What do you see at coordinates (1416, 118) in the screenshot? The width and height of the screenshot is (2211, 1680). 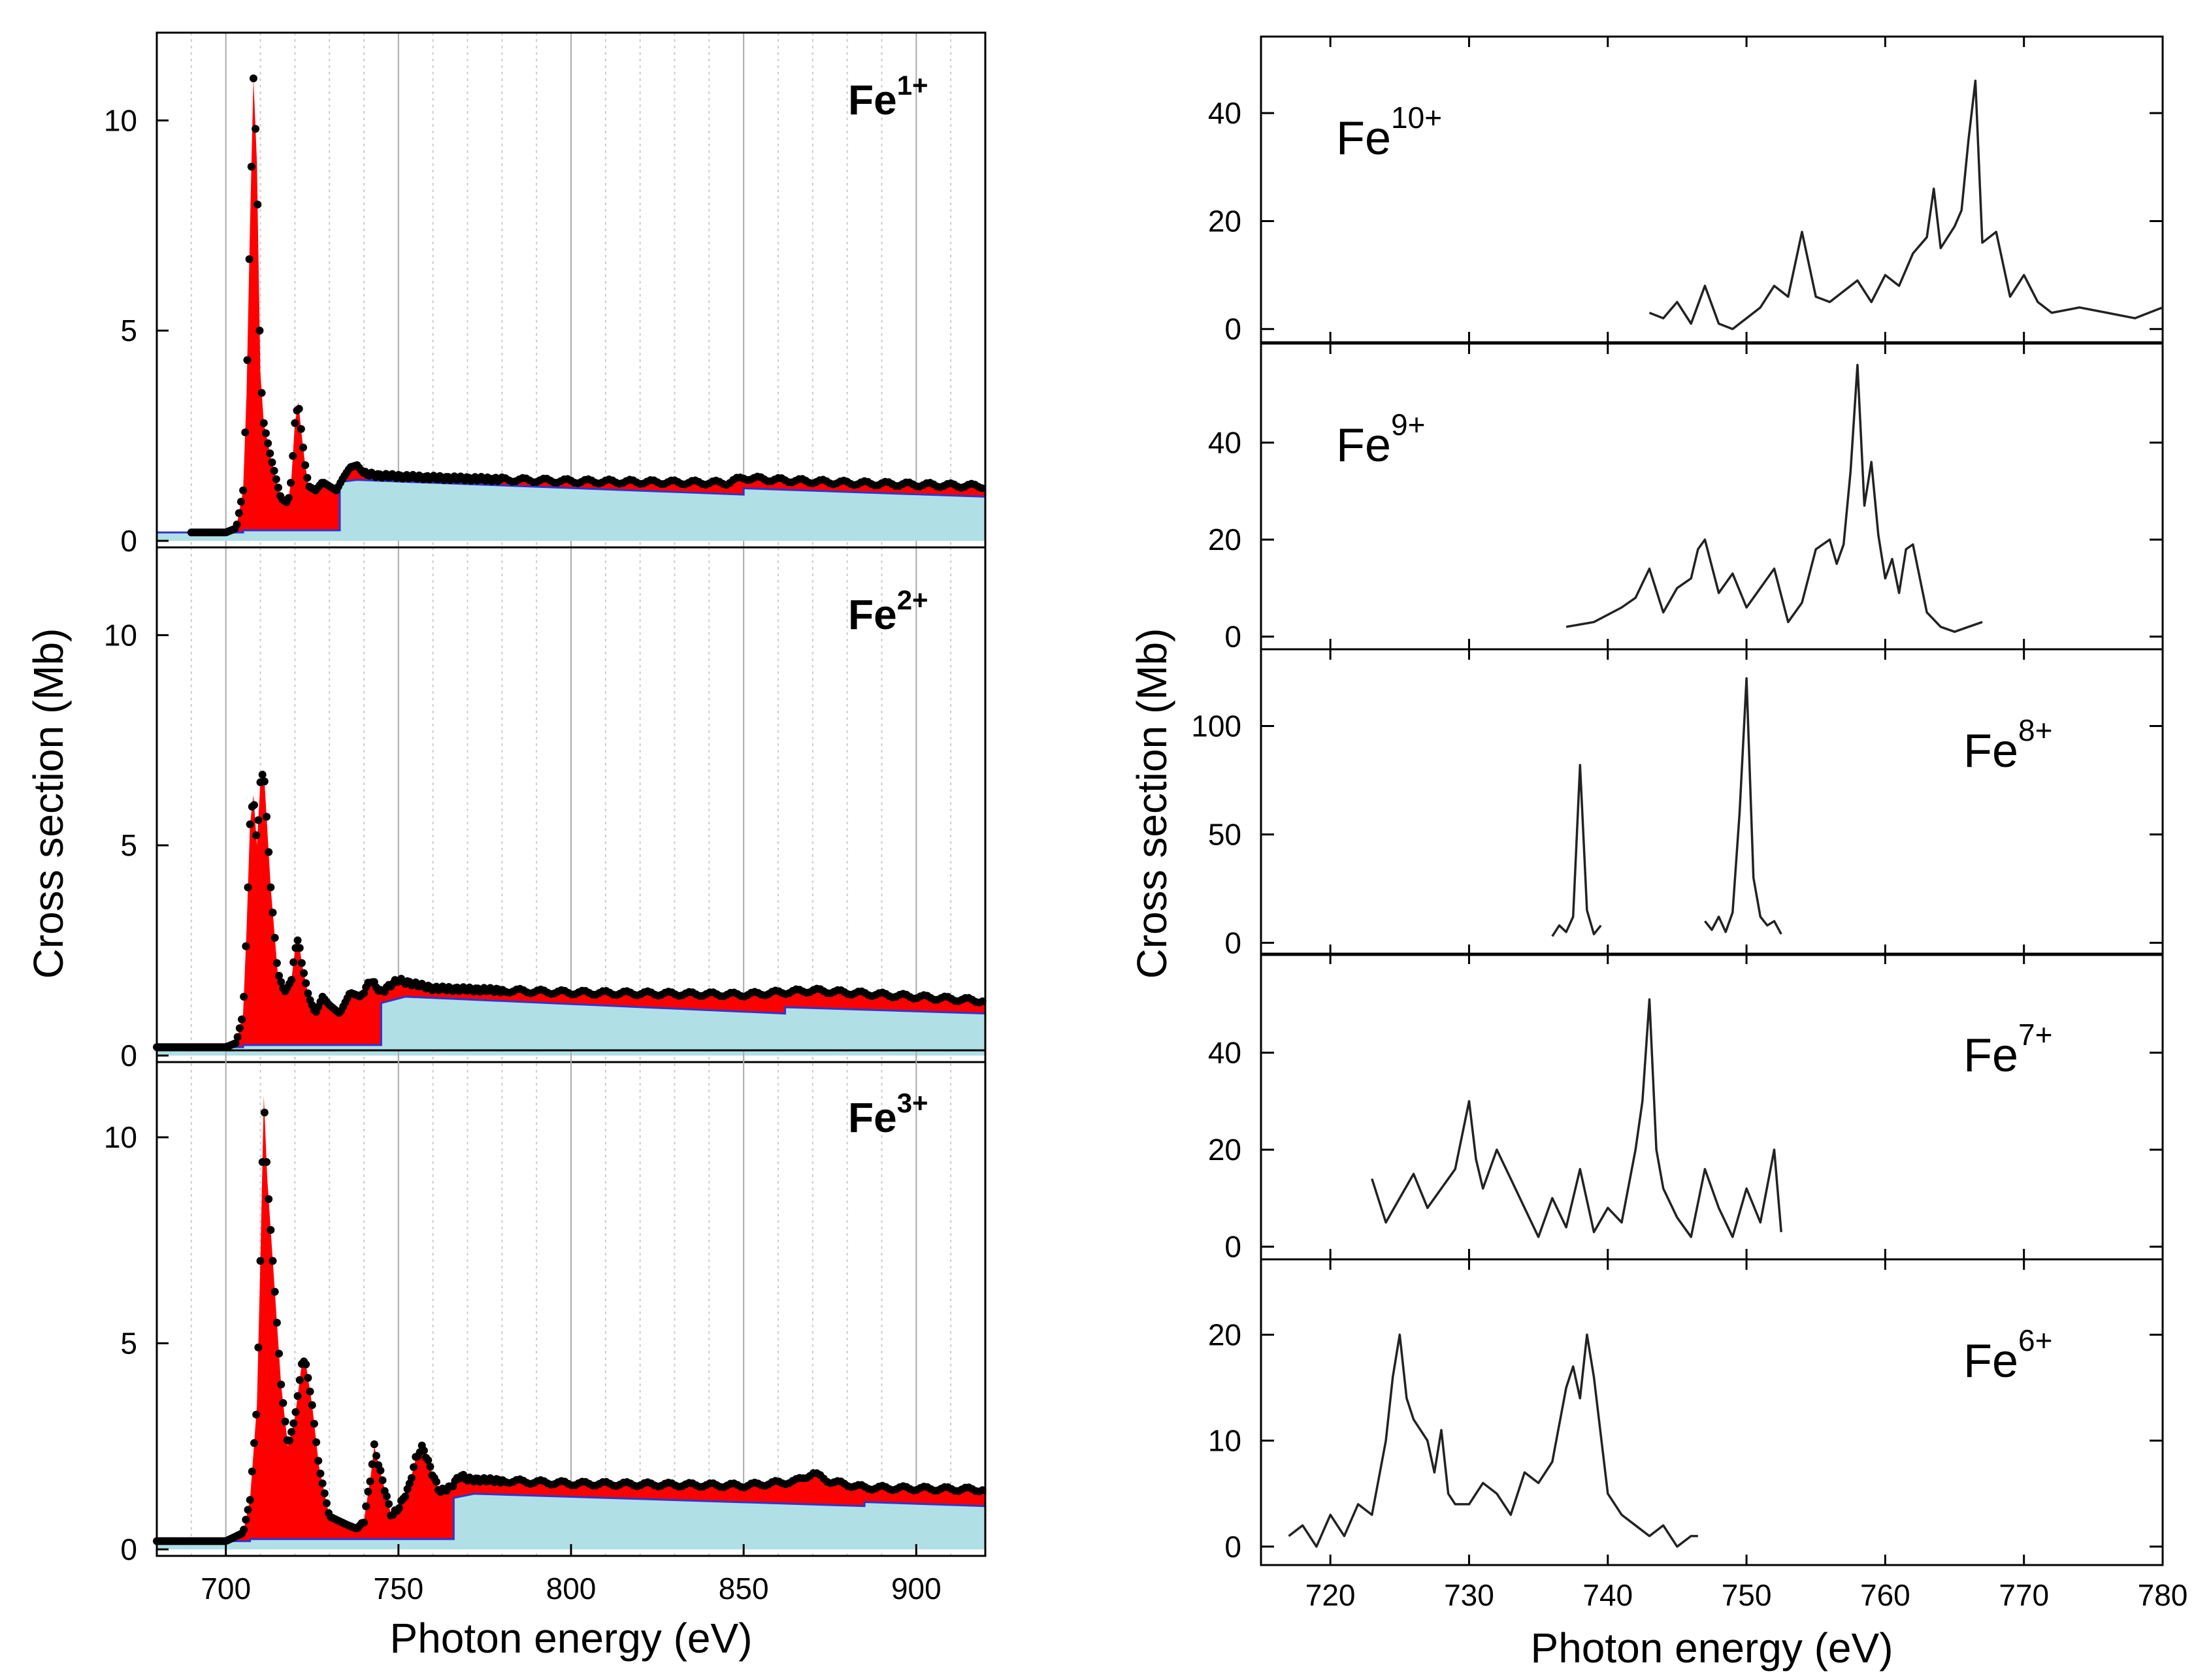 I see `ion-label-charge: 10+` at bounding box center [1416, 118].